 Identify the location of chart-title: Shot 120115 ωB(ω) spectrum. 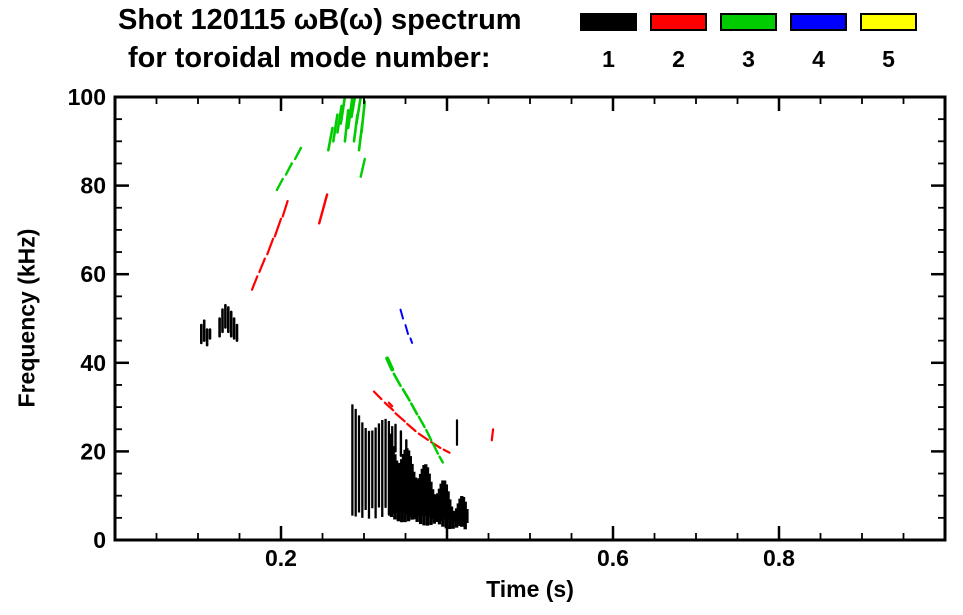
(320, 20).